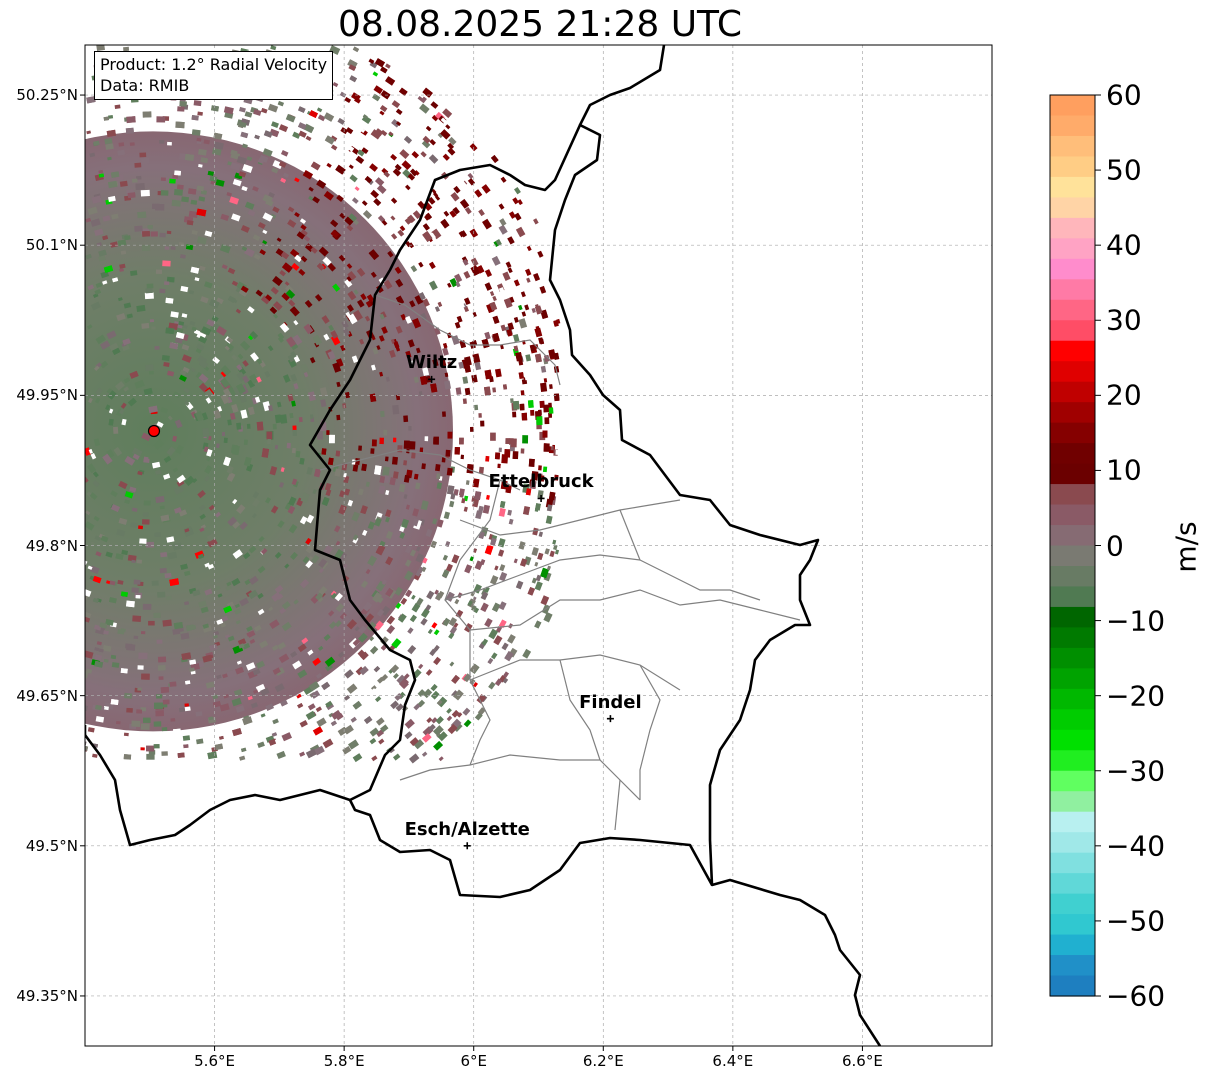  Describe the element at coordinates (1136, 921) in the screenshot. I see `colorbar-tick-label: −50` at that location.